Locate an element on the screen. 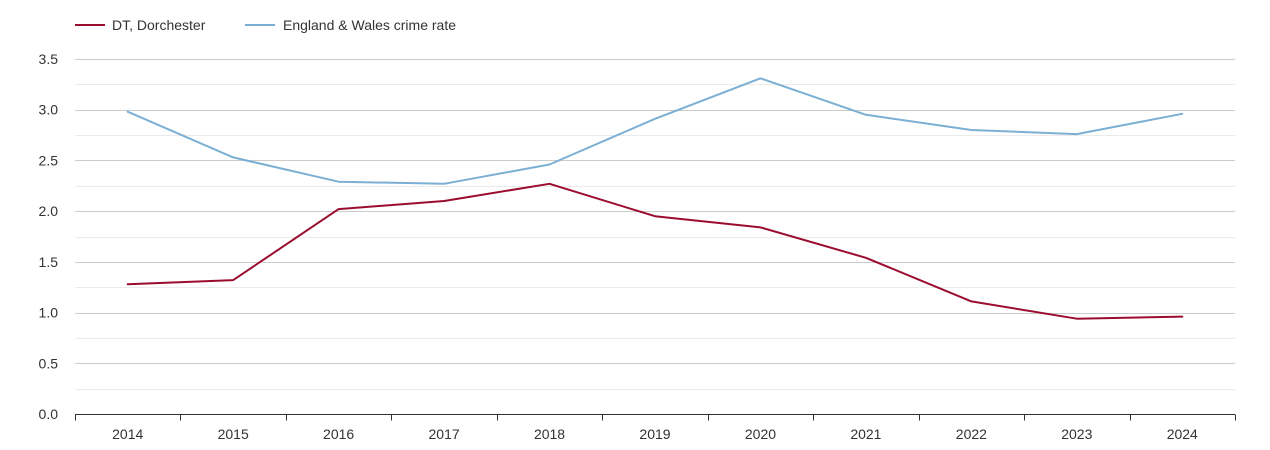 This screenshot has width=1270, height=450. x-tick-label: 2021 is located at coordinates (865, 434).